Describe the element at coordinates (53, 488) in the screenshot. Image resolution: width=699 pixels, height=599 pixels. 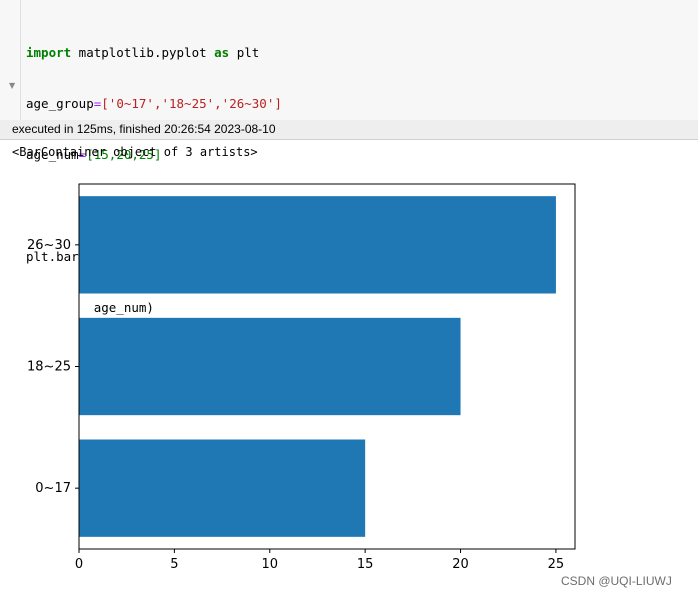
I see `y-tick-label-0: 0~17` at that location.